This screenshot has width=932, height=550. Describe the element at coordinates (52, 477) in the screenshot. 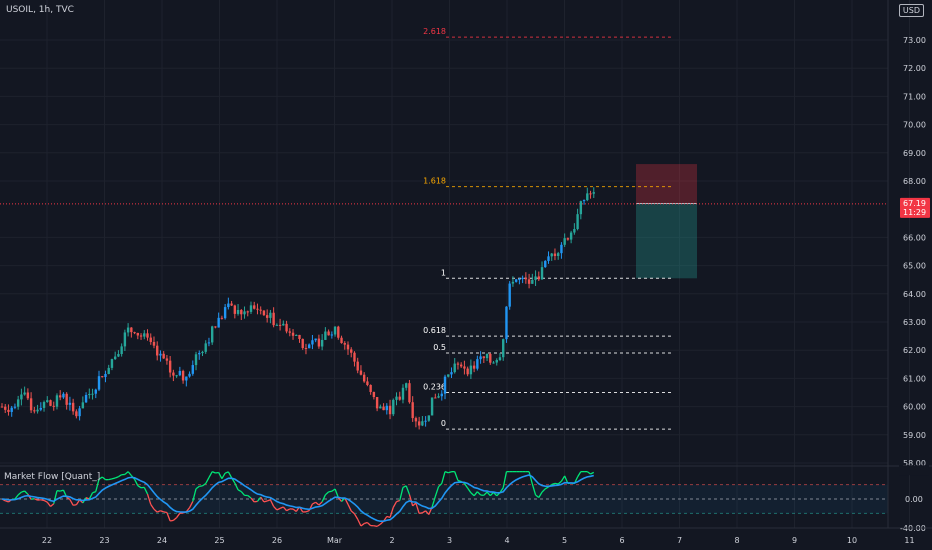

I see `indicator-title: Market Flow [Quant_]` at that location.